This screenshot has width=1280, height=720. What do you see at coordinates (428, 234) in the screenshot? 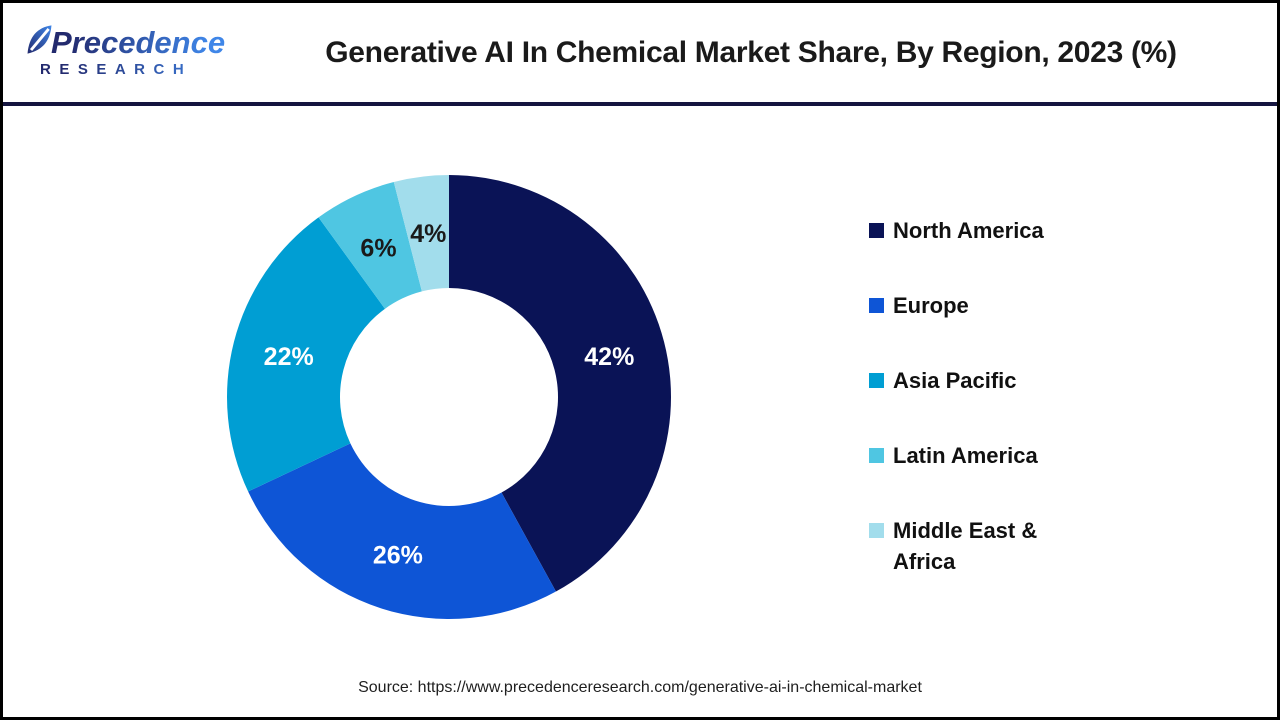
I see `donut-value-label-middle-east-africa: 4%` at bounding box center [428, 234].